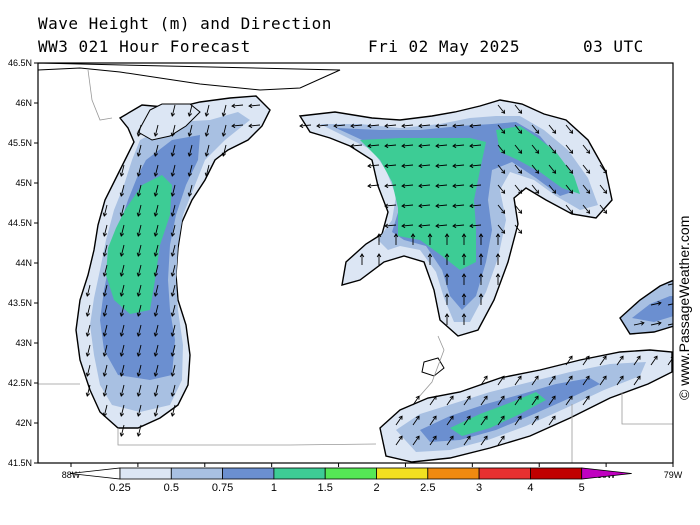 This screenshot has height=525, width=700. Describe the element at coordinates (20, 63) in the screenshot. I see `lat-tick-label: 46.5N` at that location.